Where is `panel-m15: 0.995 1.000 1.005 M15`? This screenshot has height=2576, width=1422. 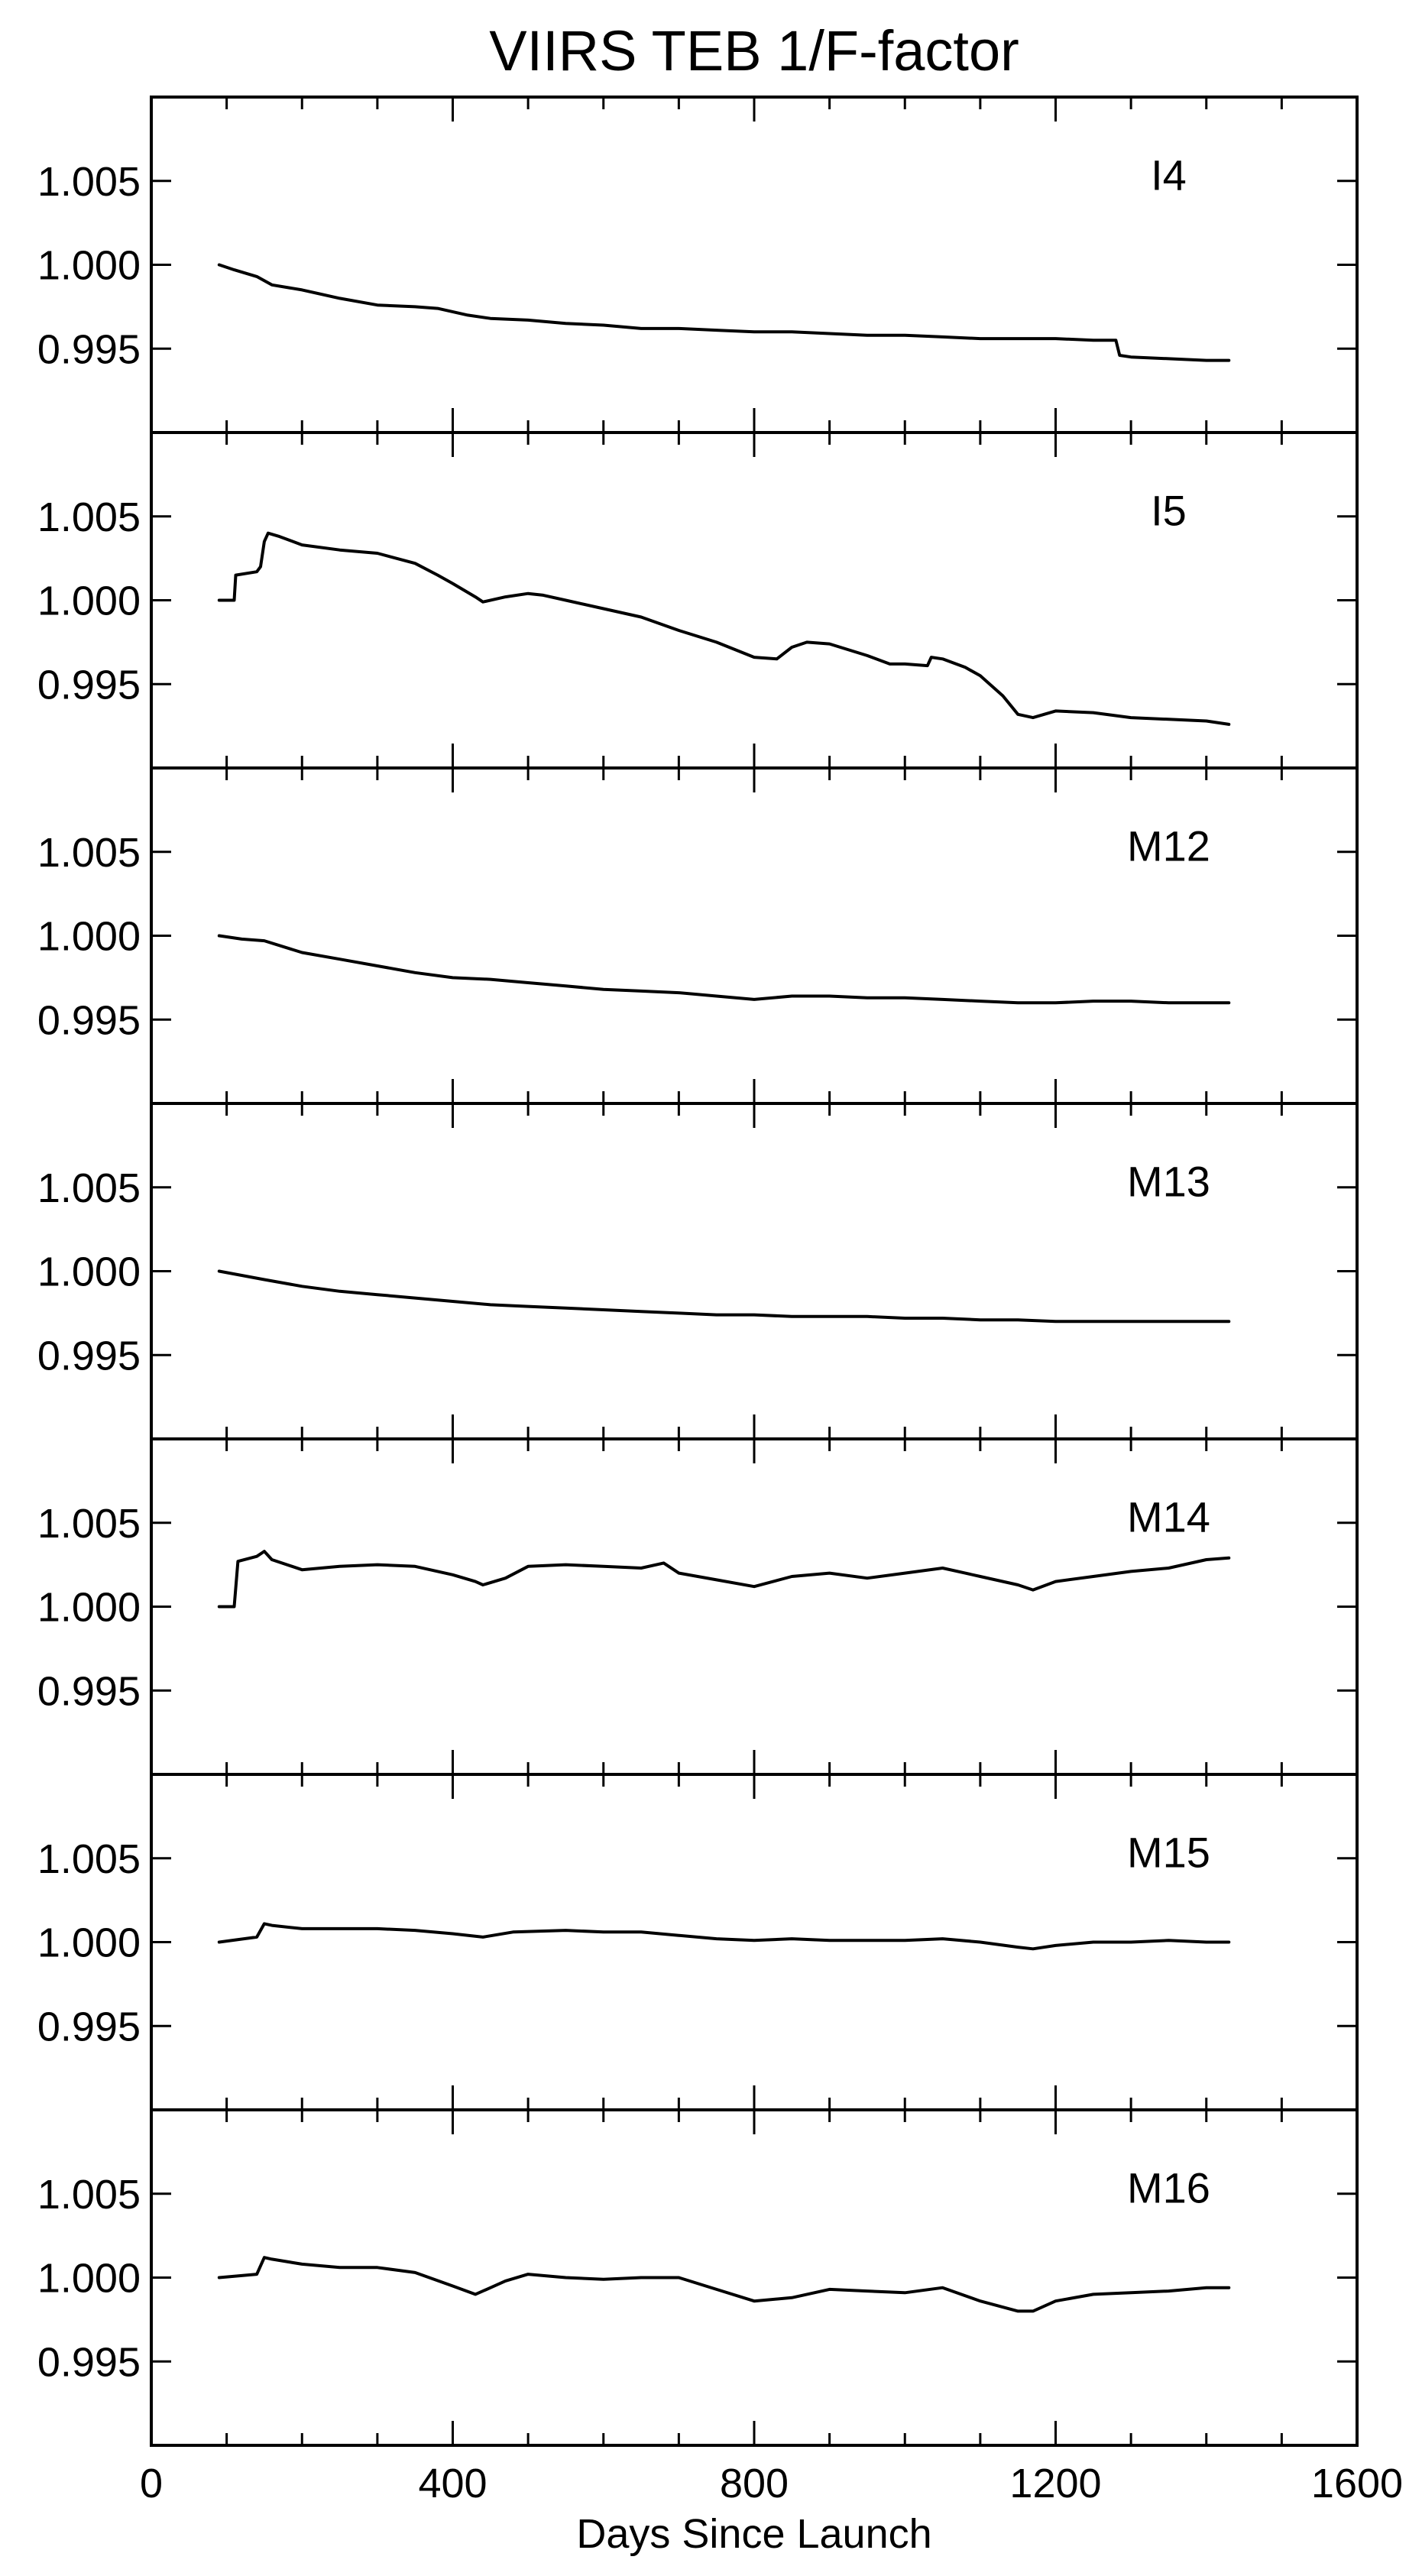
panel-m15: 0.995 1.000 1.005 M15 is located at coordinates (697, 1942).